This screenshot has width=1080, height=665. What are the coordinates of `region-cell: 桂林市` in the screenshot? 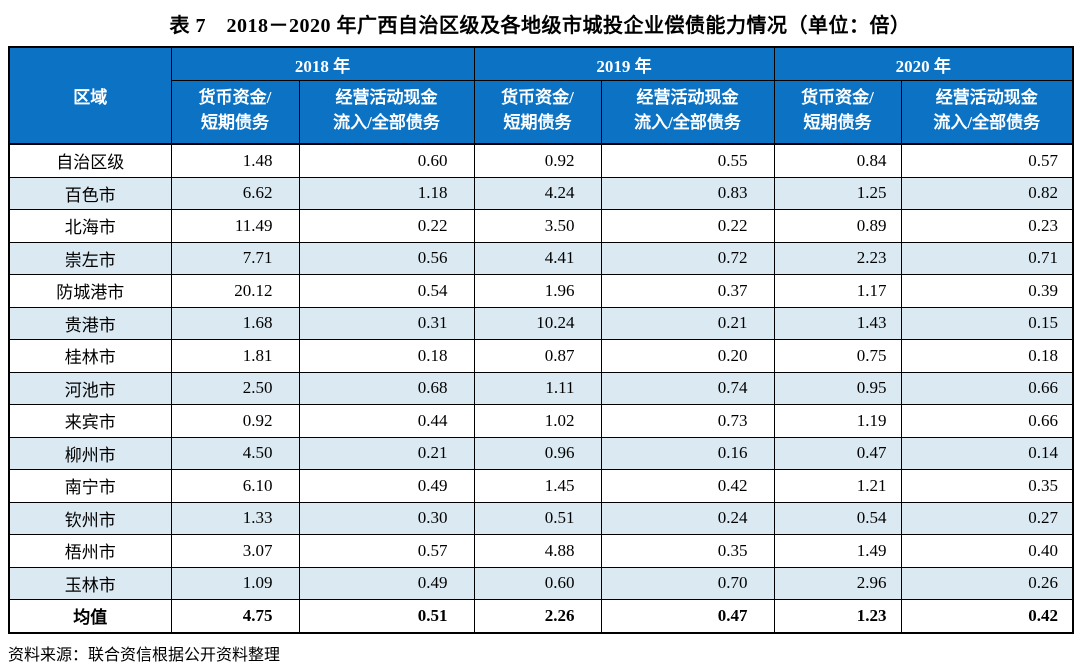 It's located at (90, 356).